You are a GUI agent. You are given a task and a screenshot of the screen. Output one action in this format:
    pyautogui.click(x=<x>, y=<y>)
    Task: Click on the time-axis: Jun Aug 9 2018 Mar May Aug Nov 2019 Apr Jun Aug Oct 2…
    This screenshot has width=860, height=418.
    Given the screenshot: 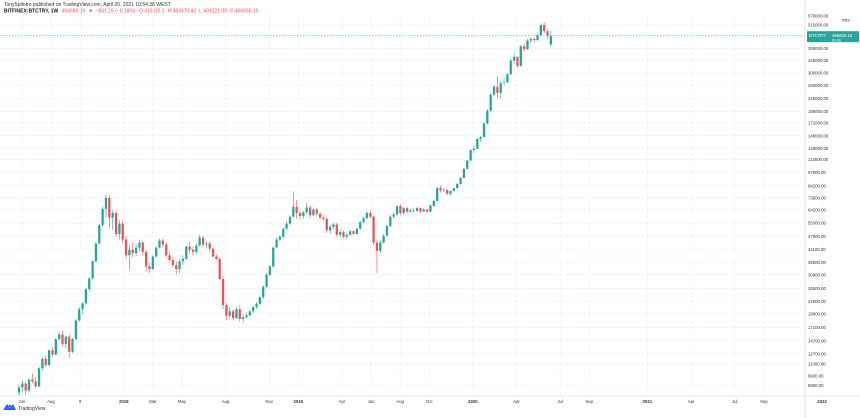 What is the action you would take?
    pyautogui.click(x=422, y=401)
    